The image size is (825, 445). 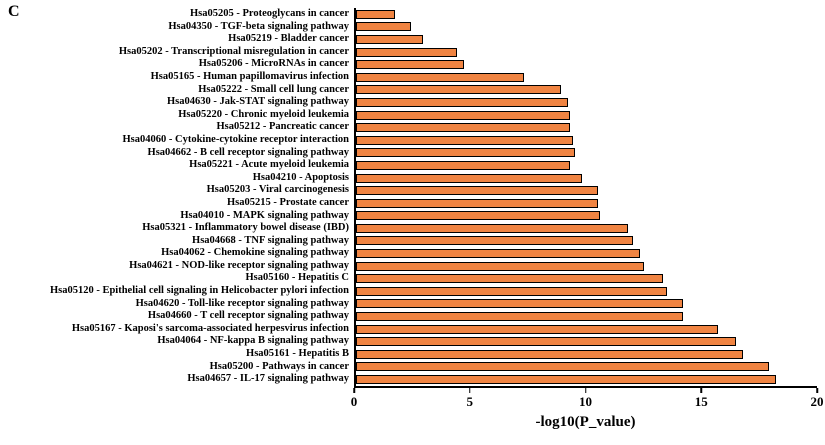 I want to click on category-label: Hsa05200 - Pathways in cancer, so click(x=279, y=366).